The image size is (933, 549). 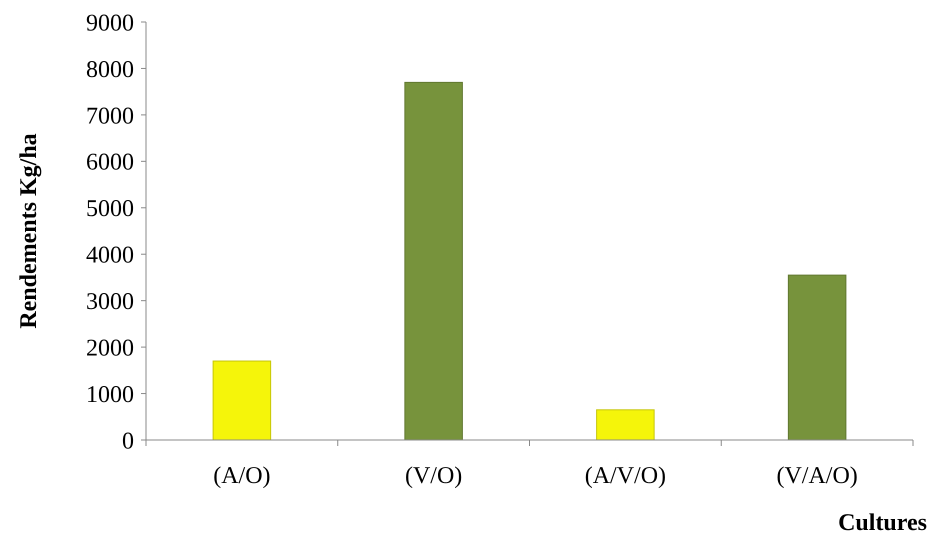 What do you see at coordinates (128, 441) in the screenshot?
I see `y-tick-label: 0` at bounding box center [128, 441].